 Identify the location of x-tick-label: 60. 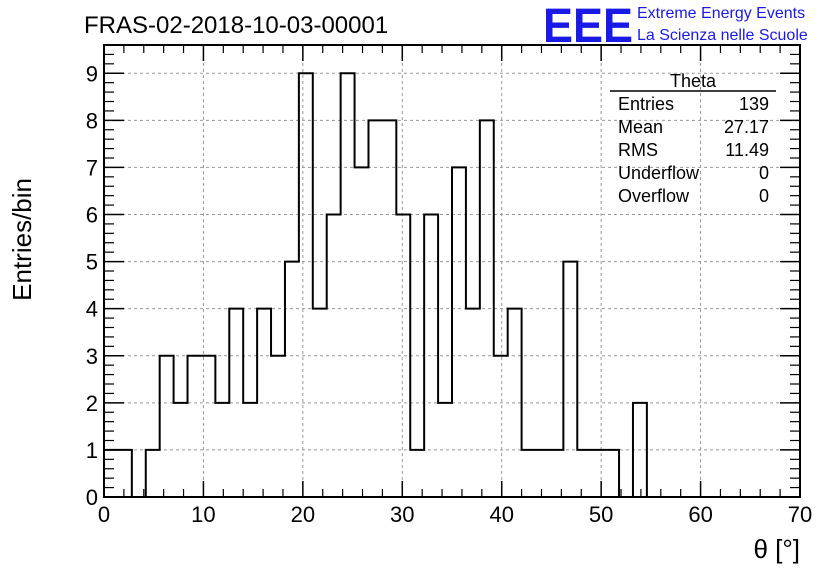
(700, 514).